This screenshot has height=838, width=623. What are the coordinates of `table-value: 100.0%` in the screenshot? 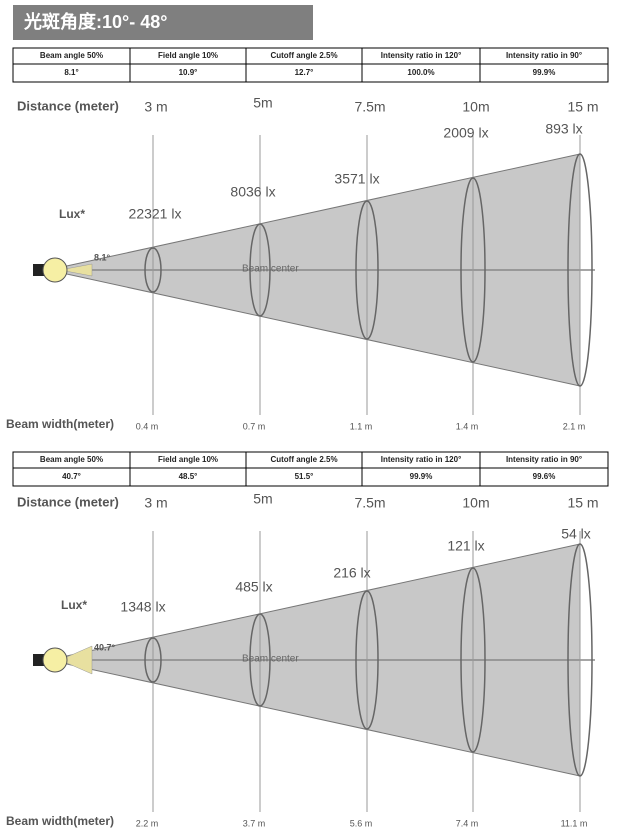 It's located at (420, 72).